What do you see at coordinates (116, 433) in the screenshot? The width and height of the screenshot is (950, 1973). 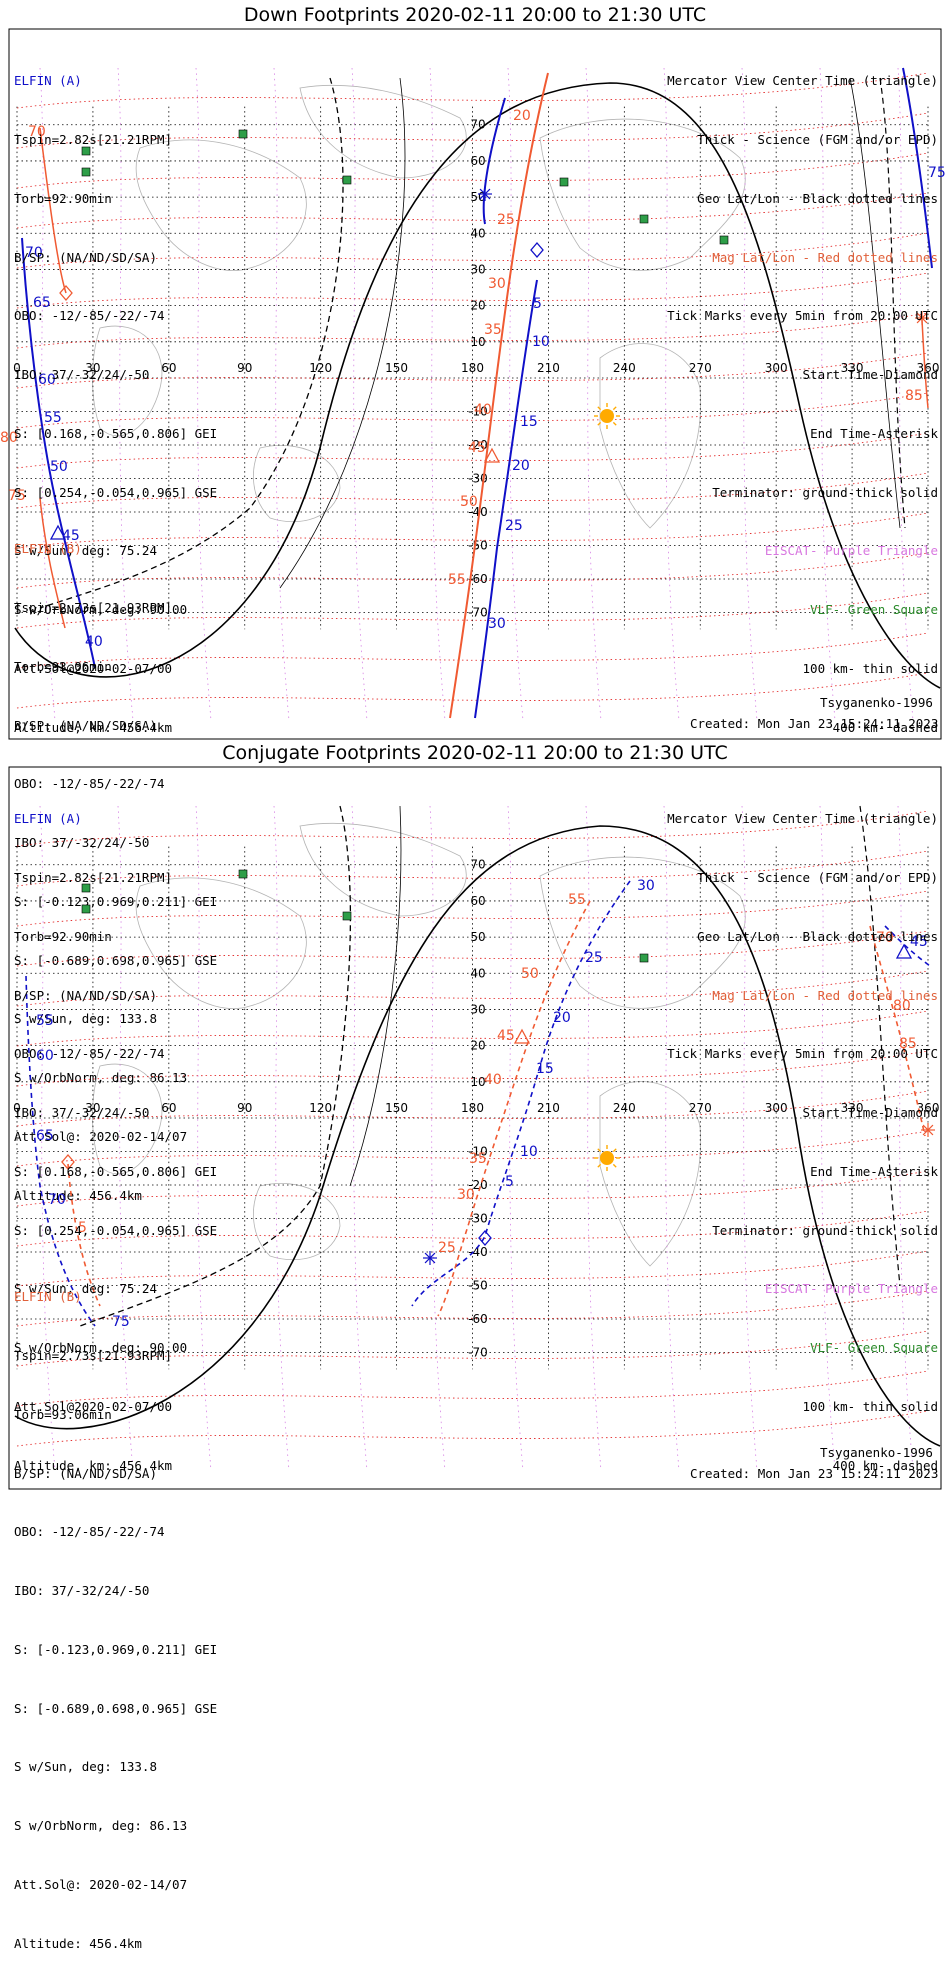 I see `elfin-a-line: S: [0.168,-0.565,0.806] GEI` at bounding box center [116, 433].